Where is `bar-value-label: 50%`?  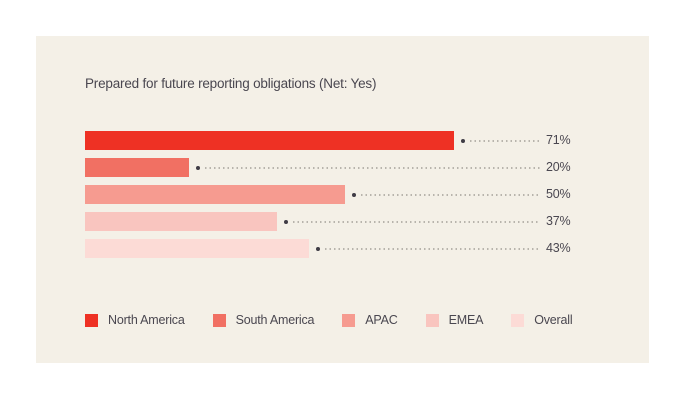 bar-value-label: 50% is located at coordinates (558, 194).